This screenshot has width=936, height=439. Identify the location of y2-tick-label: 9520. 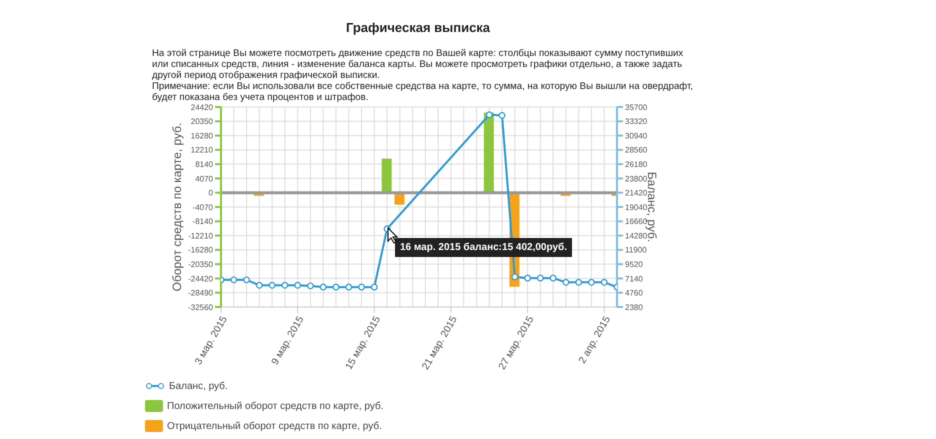
(634, 264).